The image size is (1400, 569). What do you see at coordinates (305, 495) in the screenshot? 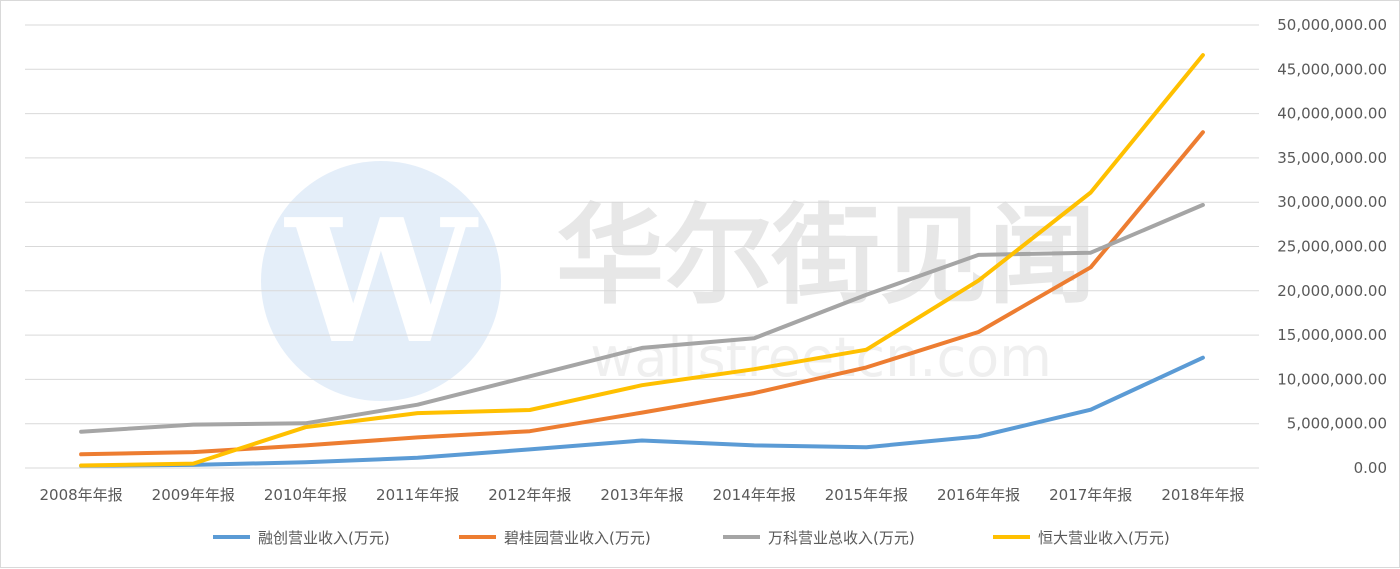
I see `x-tick-label: 2010年年报` at bounding box center [305, 495].